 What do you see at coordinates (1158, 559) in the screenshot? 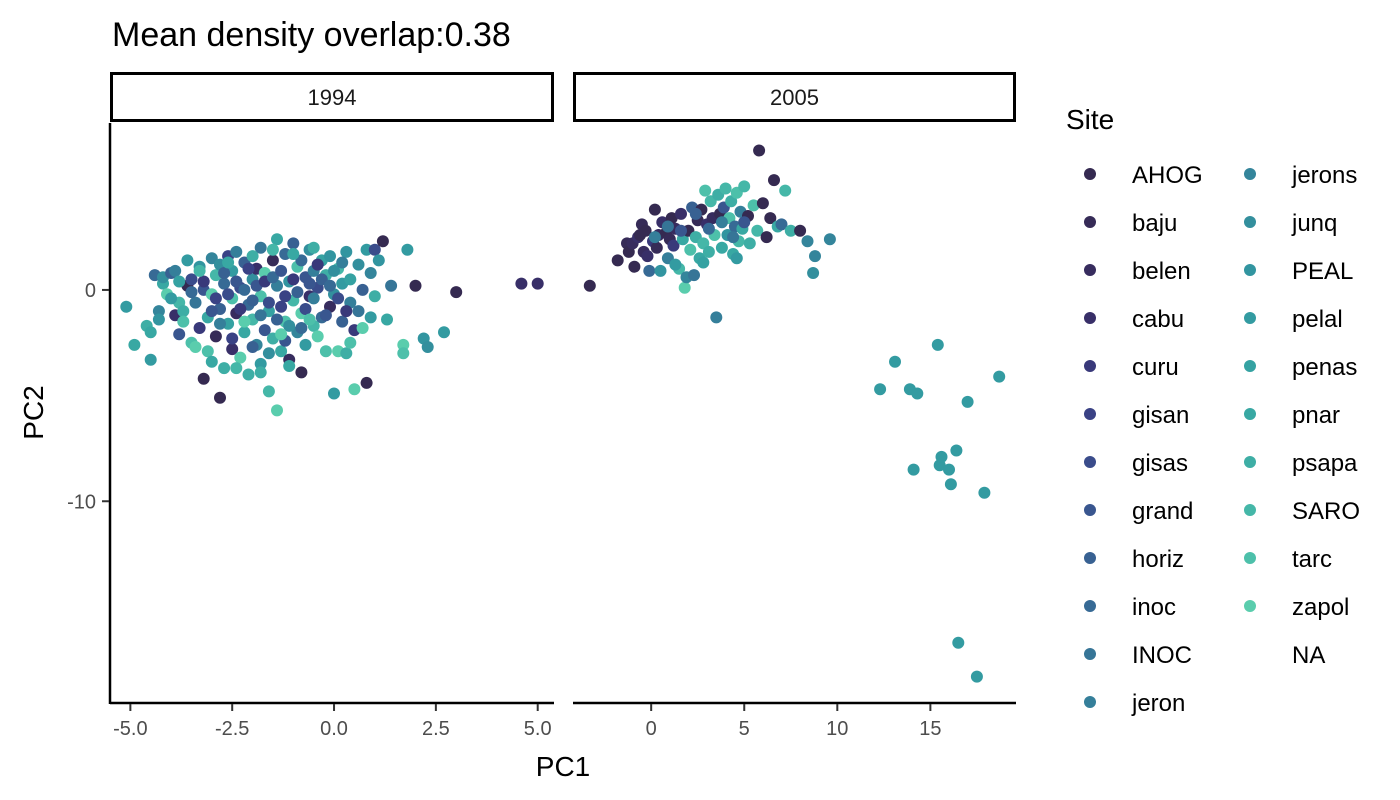
I see `legend-label: horiz` at bounding box center [1158, 559].